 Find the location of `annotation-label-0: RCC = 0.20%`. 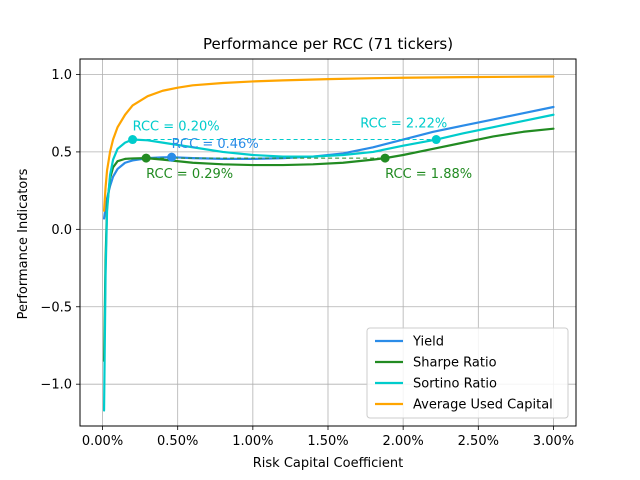

annotation-label-0: RCC = 0.20% is located at coordinates (176, 127).